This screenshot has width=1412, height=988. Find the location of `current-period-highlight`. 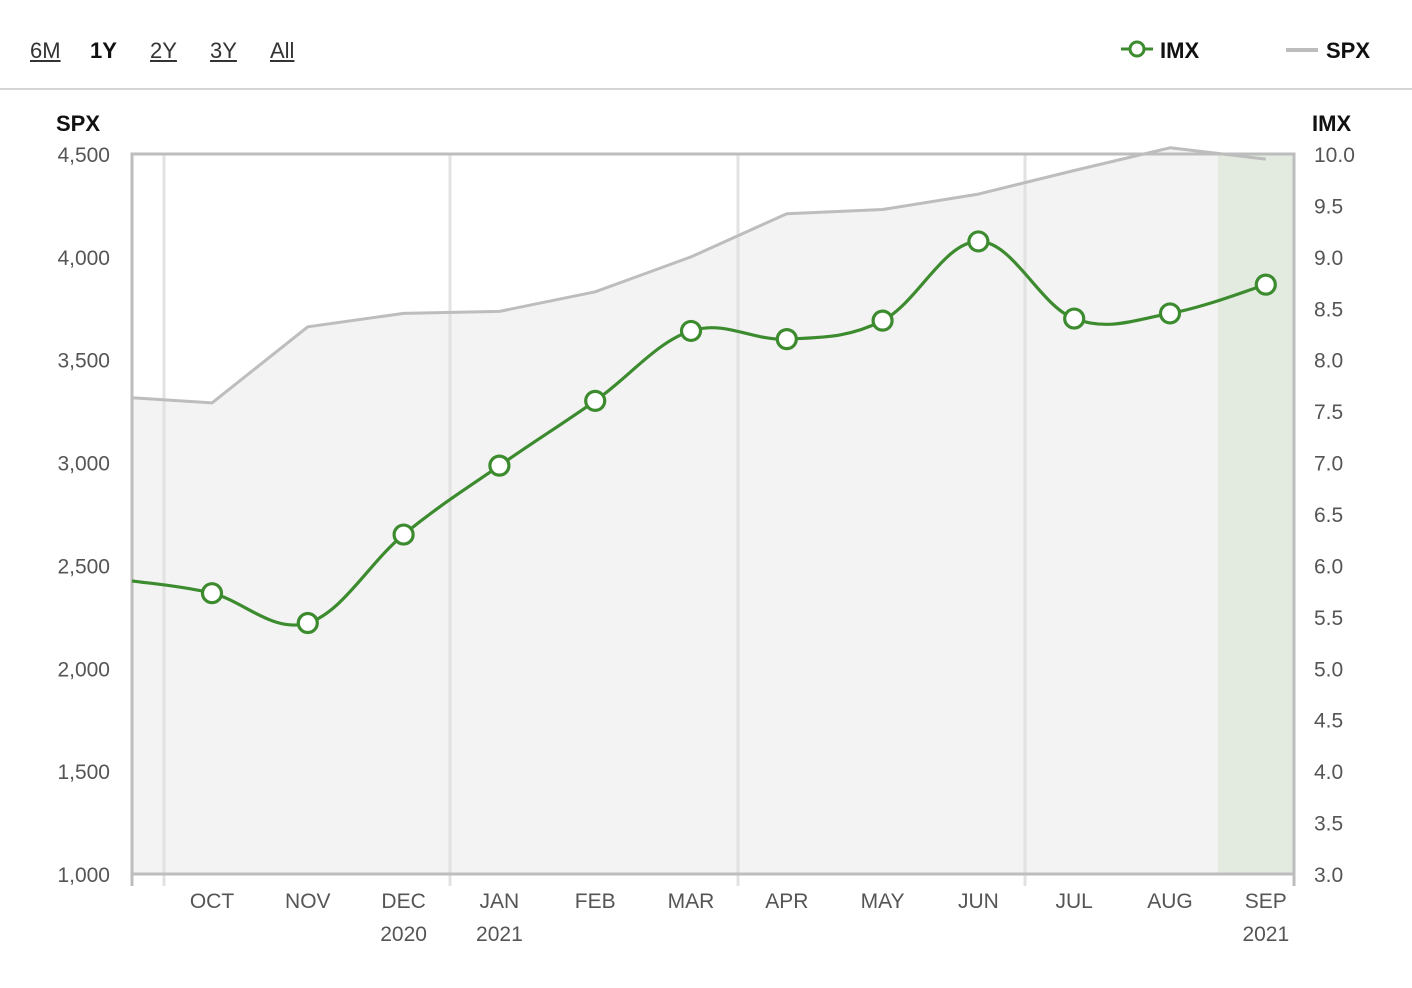

current-period-highlight is located at coordinates (1255, 514).